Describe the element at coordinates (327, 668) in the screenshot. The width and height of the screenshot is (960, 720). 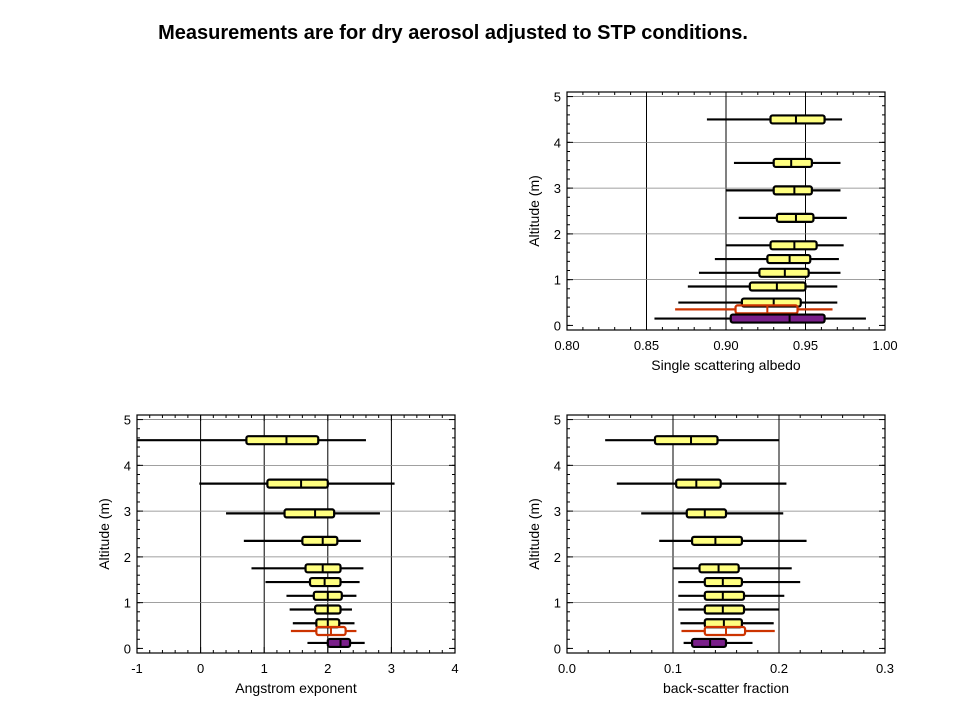
I see `x-tick-label: 2` at that location.